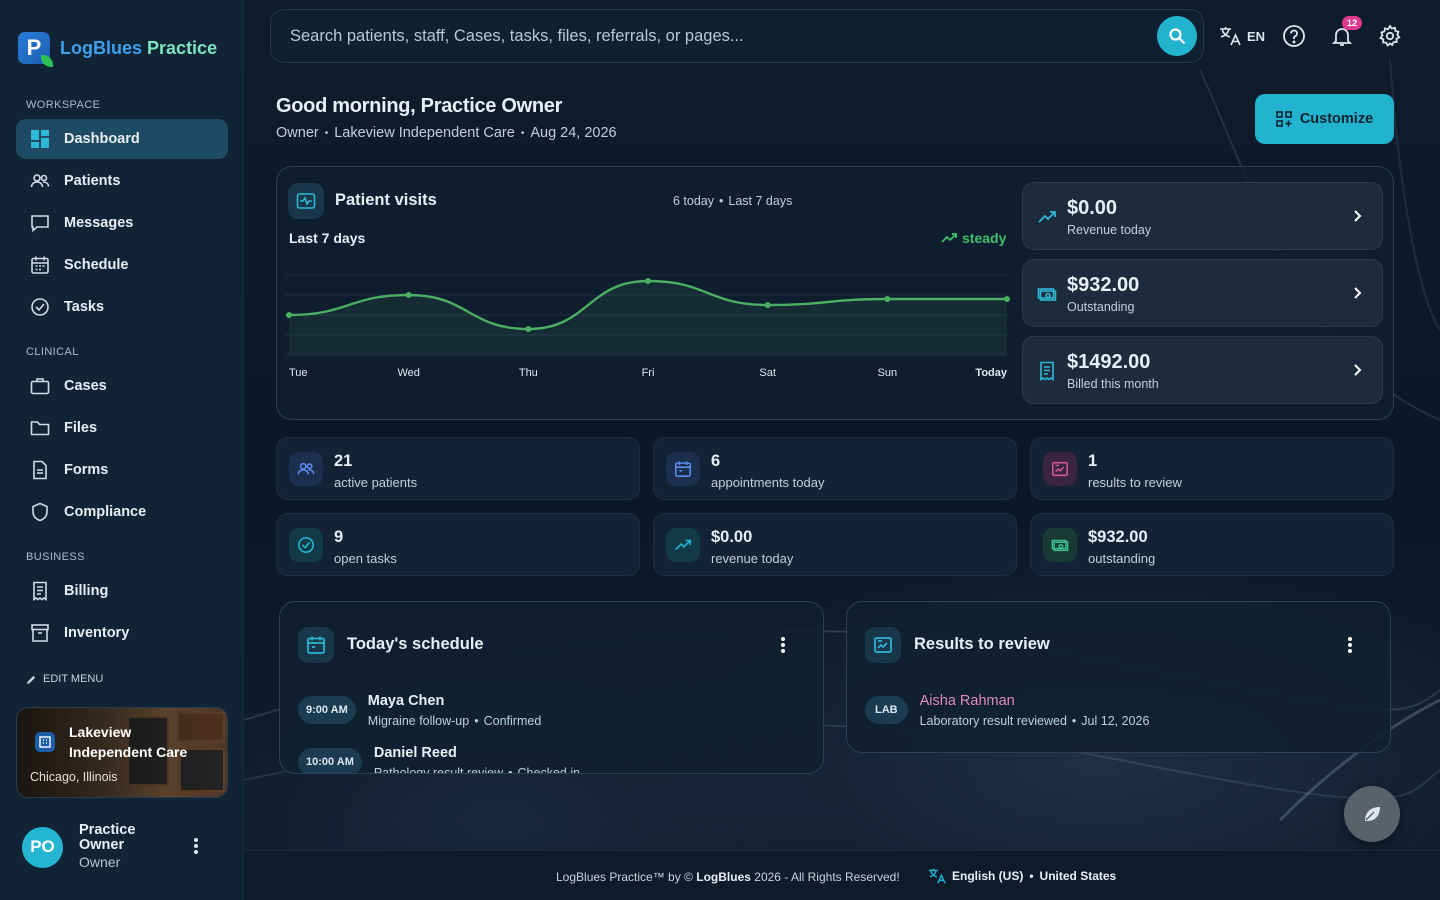 Image resolution: width=1440 pixels, height=900 pixels. What do you see at coordinates (122, 181) in the screenshot?
I see `sidebar-item-patients: Patients` at bounding box center [122, 181].